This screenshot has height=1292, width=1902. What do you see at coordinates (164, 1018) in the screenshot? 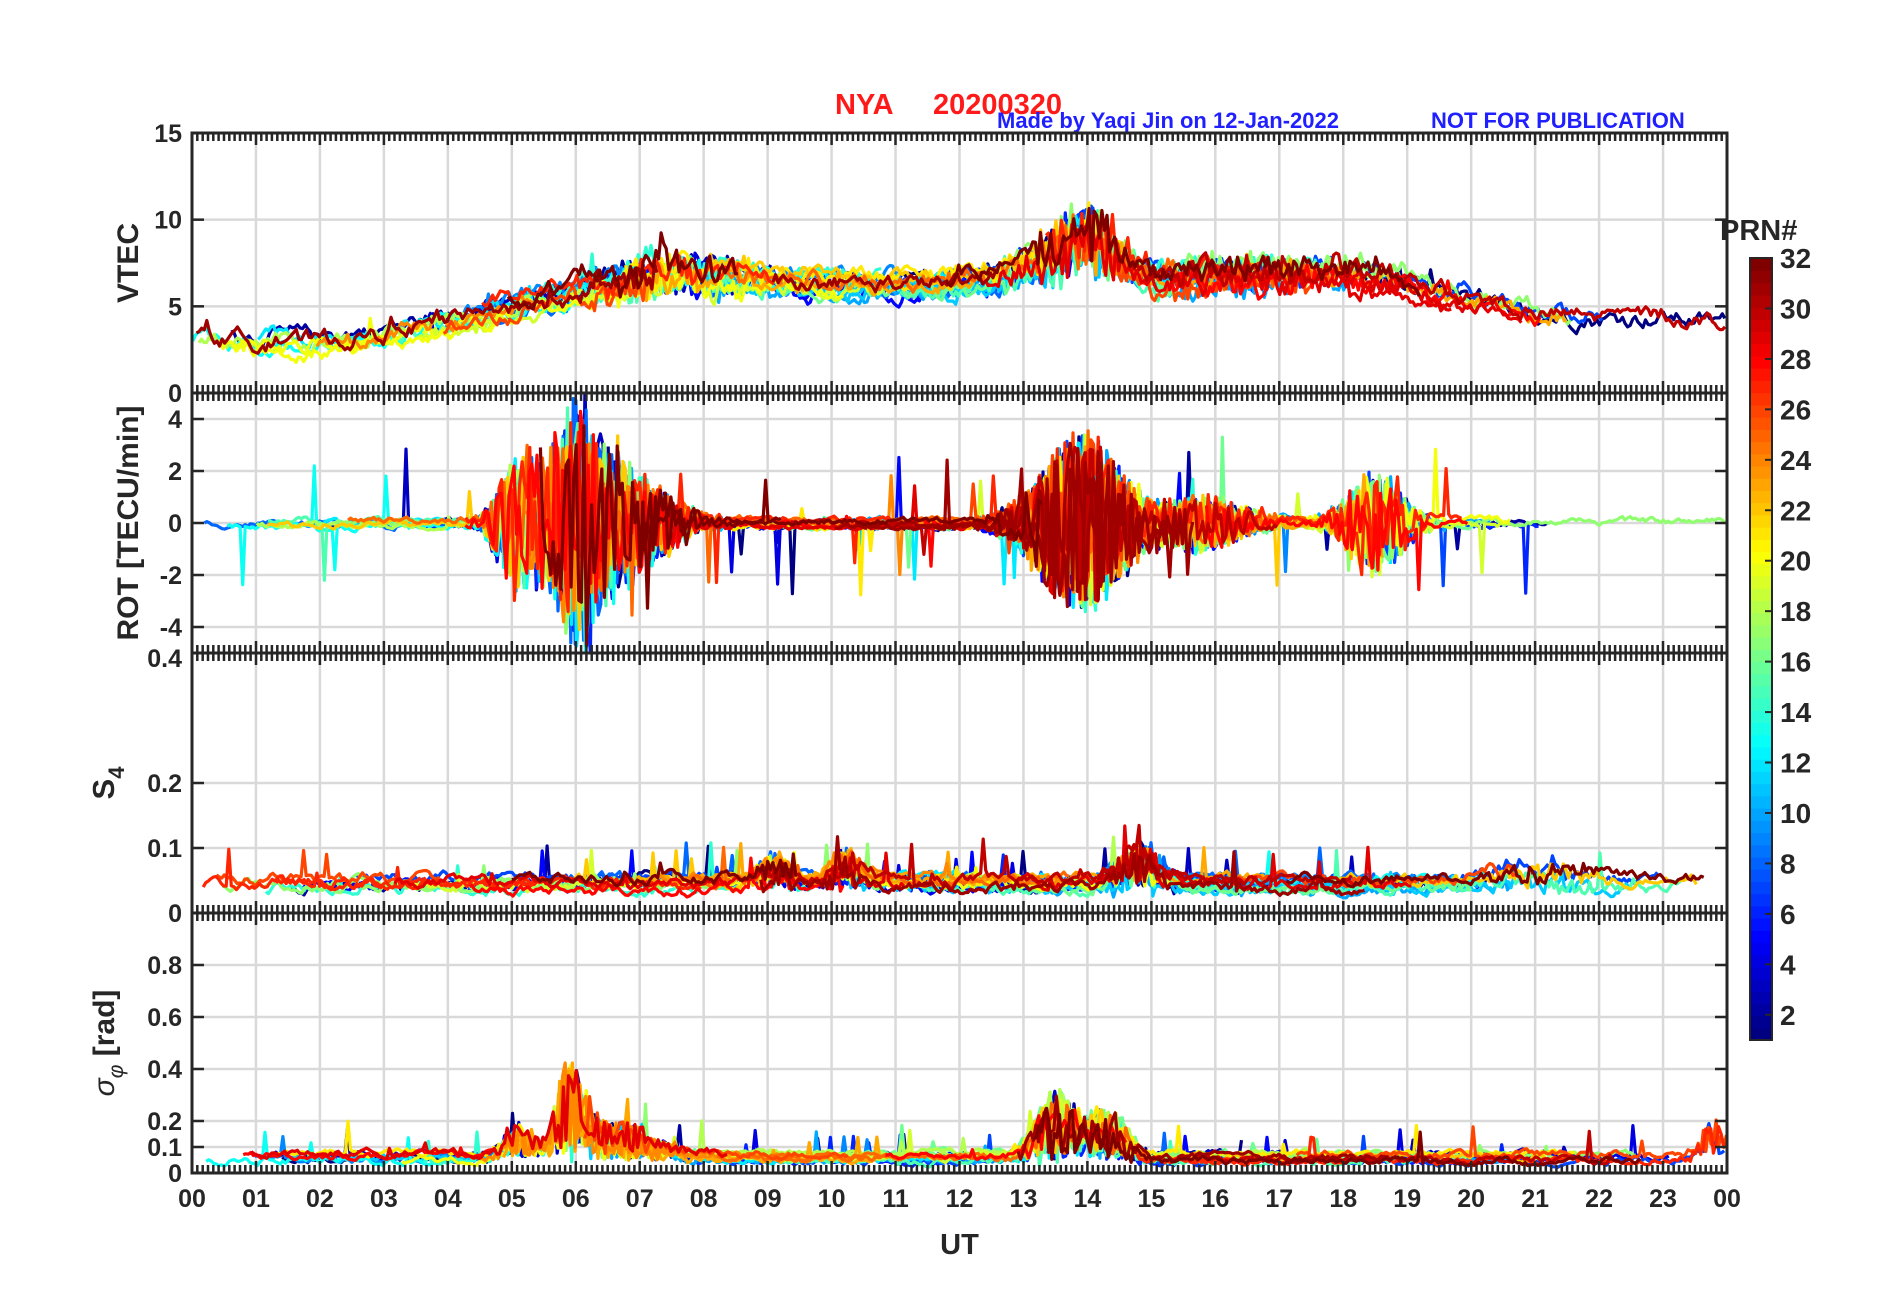
I see `sigma_phi-ytick-label: 0.6` at bounding box center [164, 1018].